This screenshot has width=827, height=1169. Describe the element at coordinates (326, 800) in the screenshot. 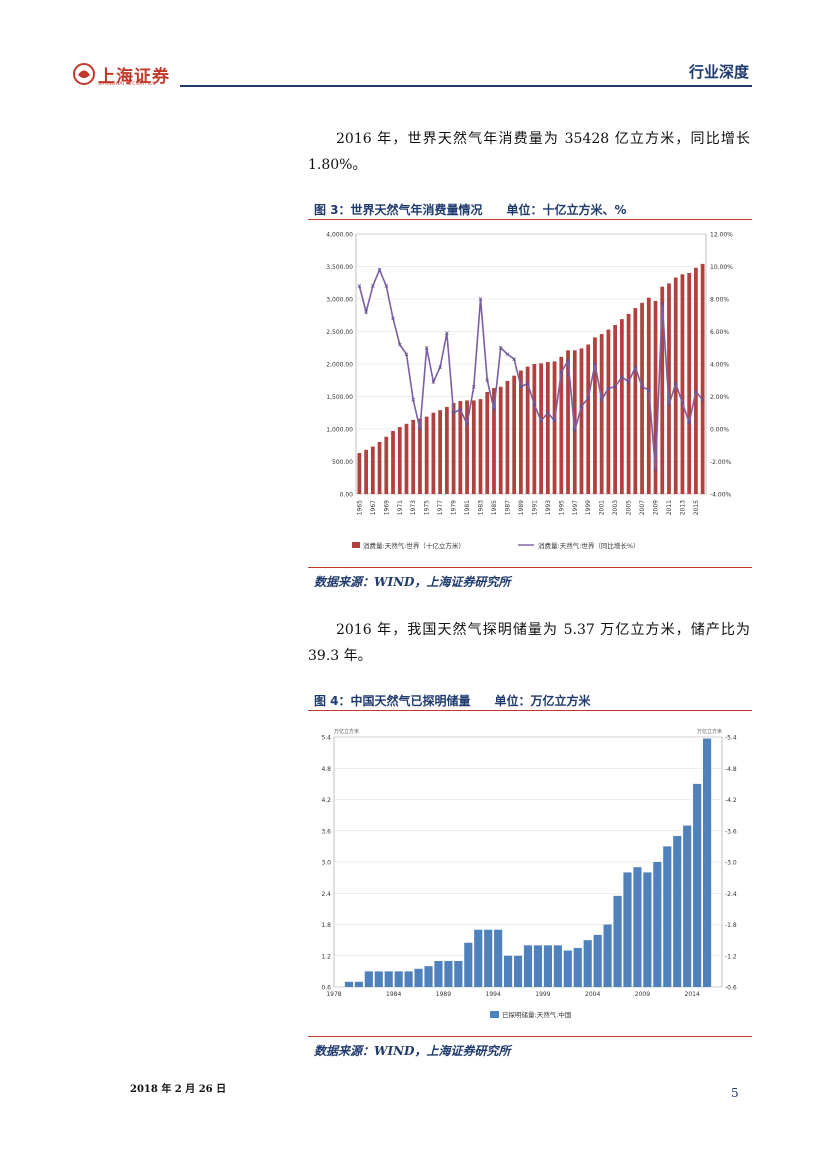

I see `left-axis-tick: 4.2` at that location.